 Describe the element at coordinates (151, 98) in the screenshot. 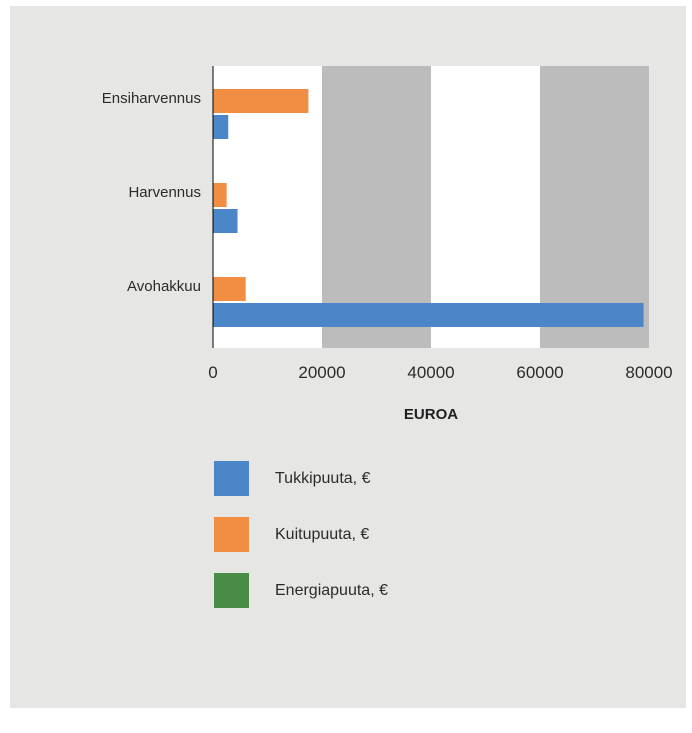

I see `category-label: Ensiharvennus` at that location.